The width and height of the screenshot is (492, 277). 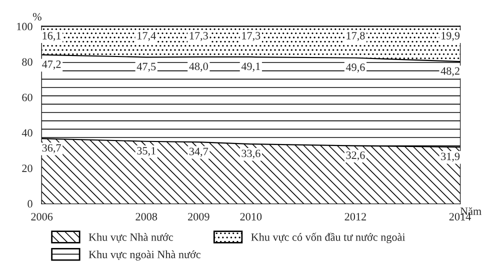 I want to click on legend-label: Khu vực Nhà nước, so click(x=131, y=238).